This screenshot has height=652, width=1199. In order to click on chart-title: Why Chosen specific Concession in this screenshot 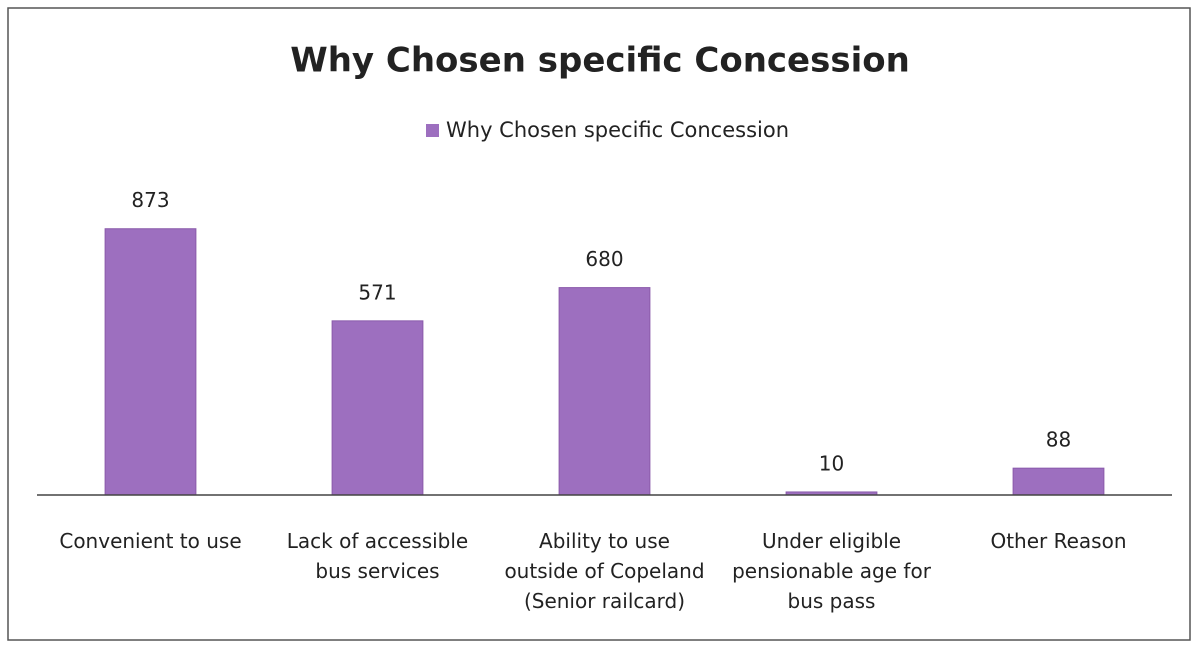, I will do `click(600, 61)`.